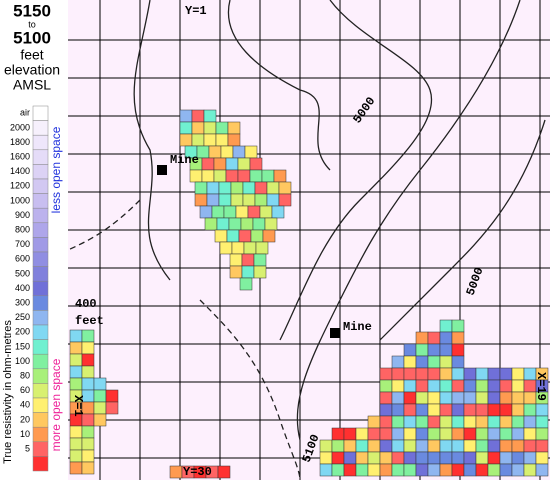  Describe the element at coordinates (86, 304) in the screenshot. I see `scale-value: 400` at that location.